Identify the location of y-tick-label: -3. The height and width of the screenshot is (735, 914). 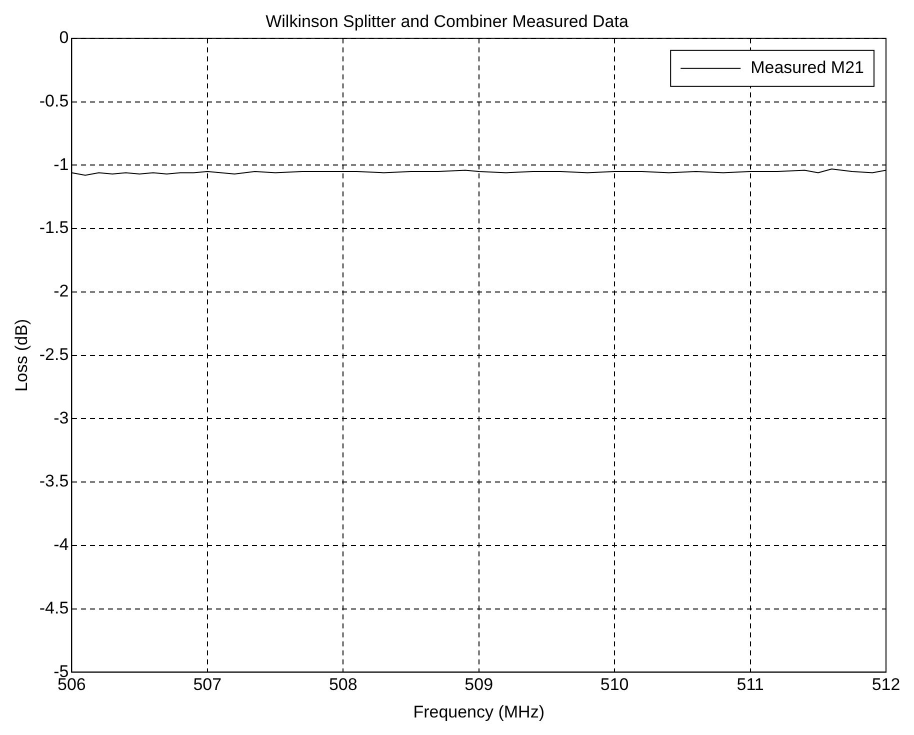
(61, 418).